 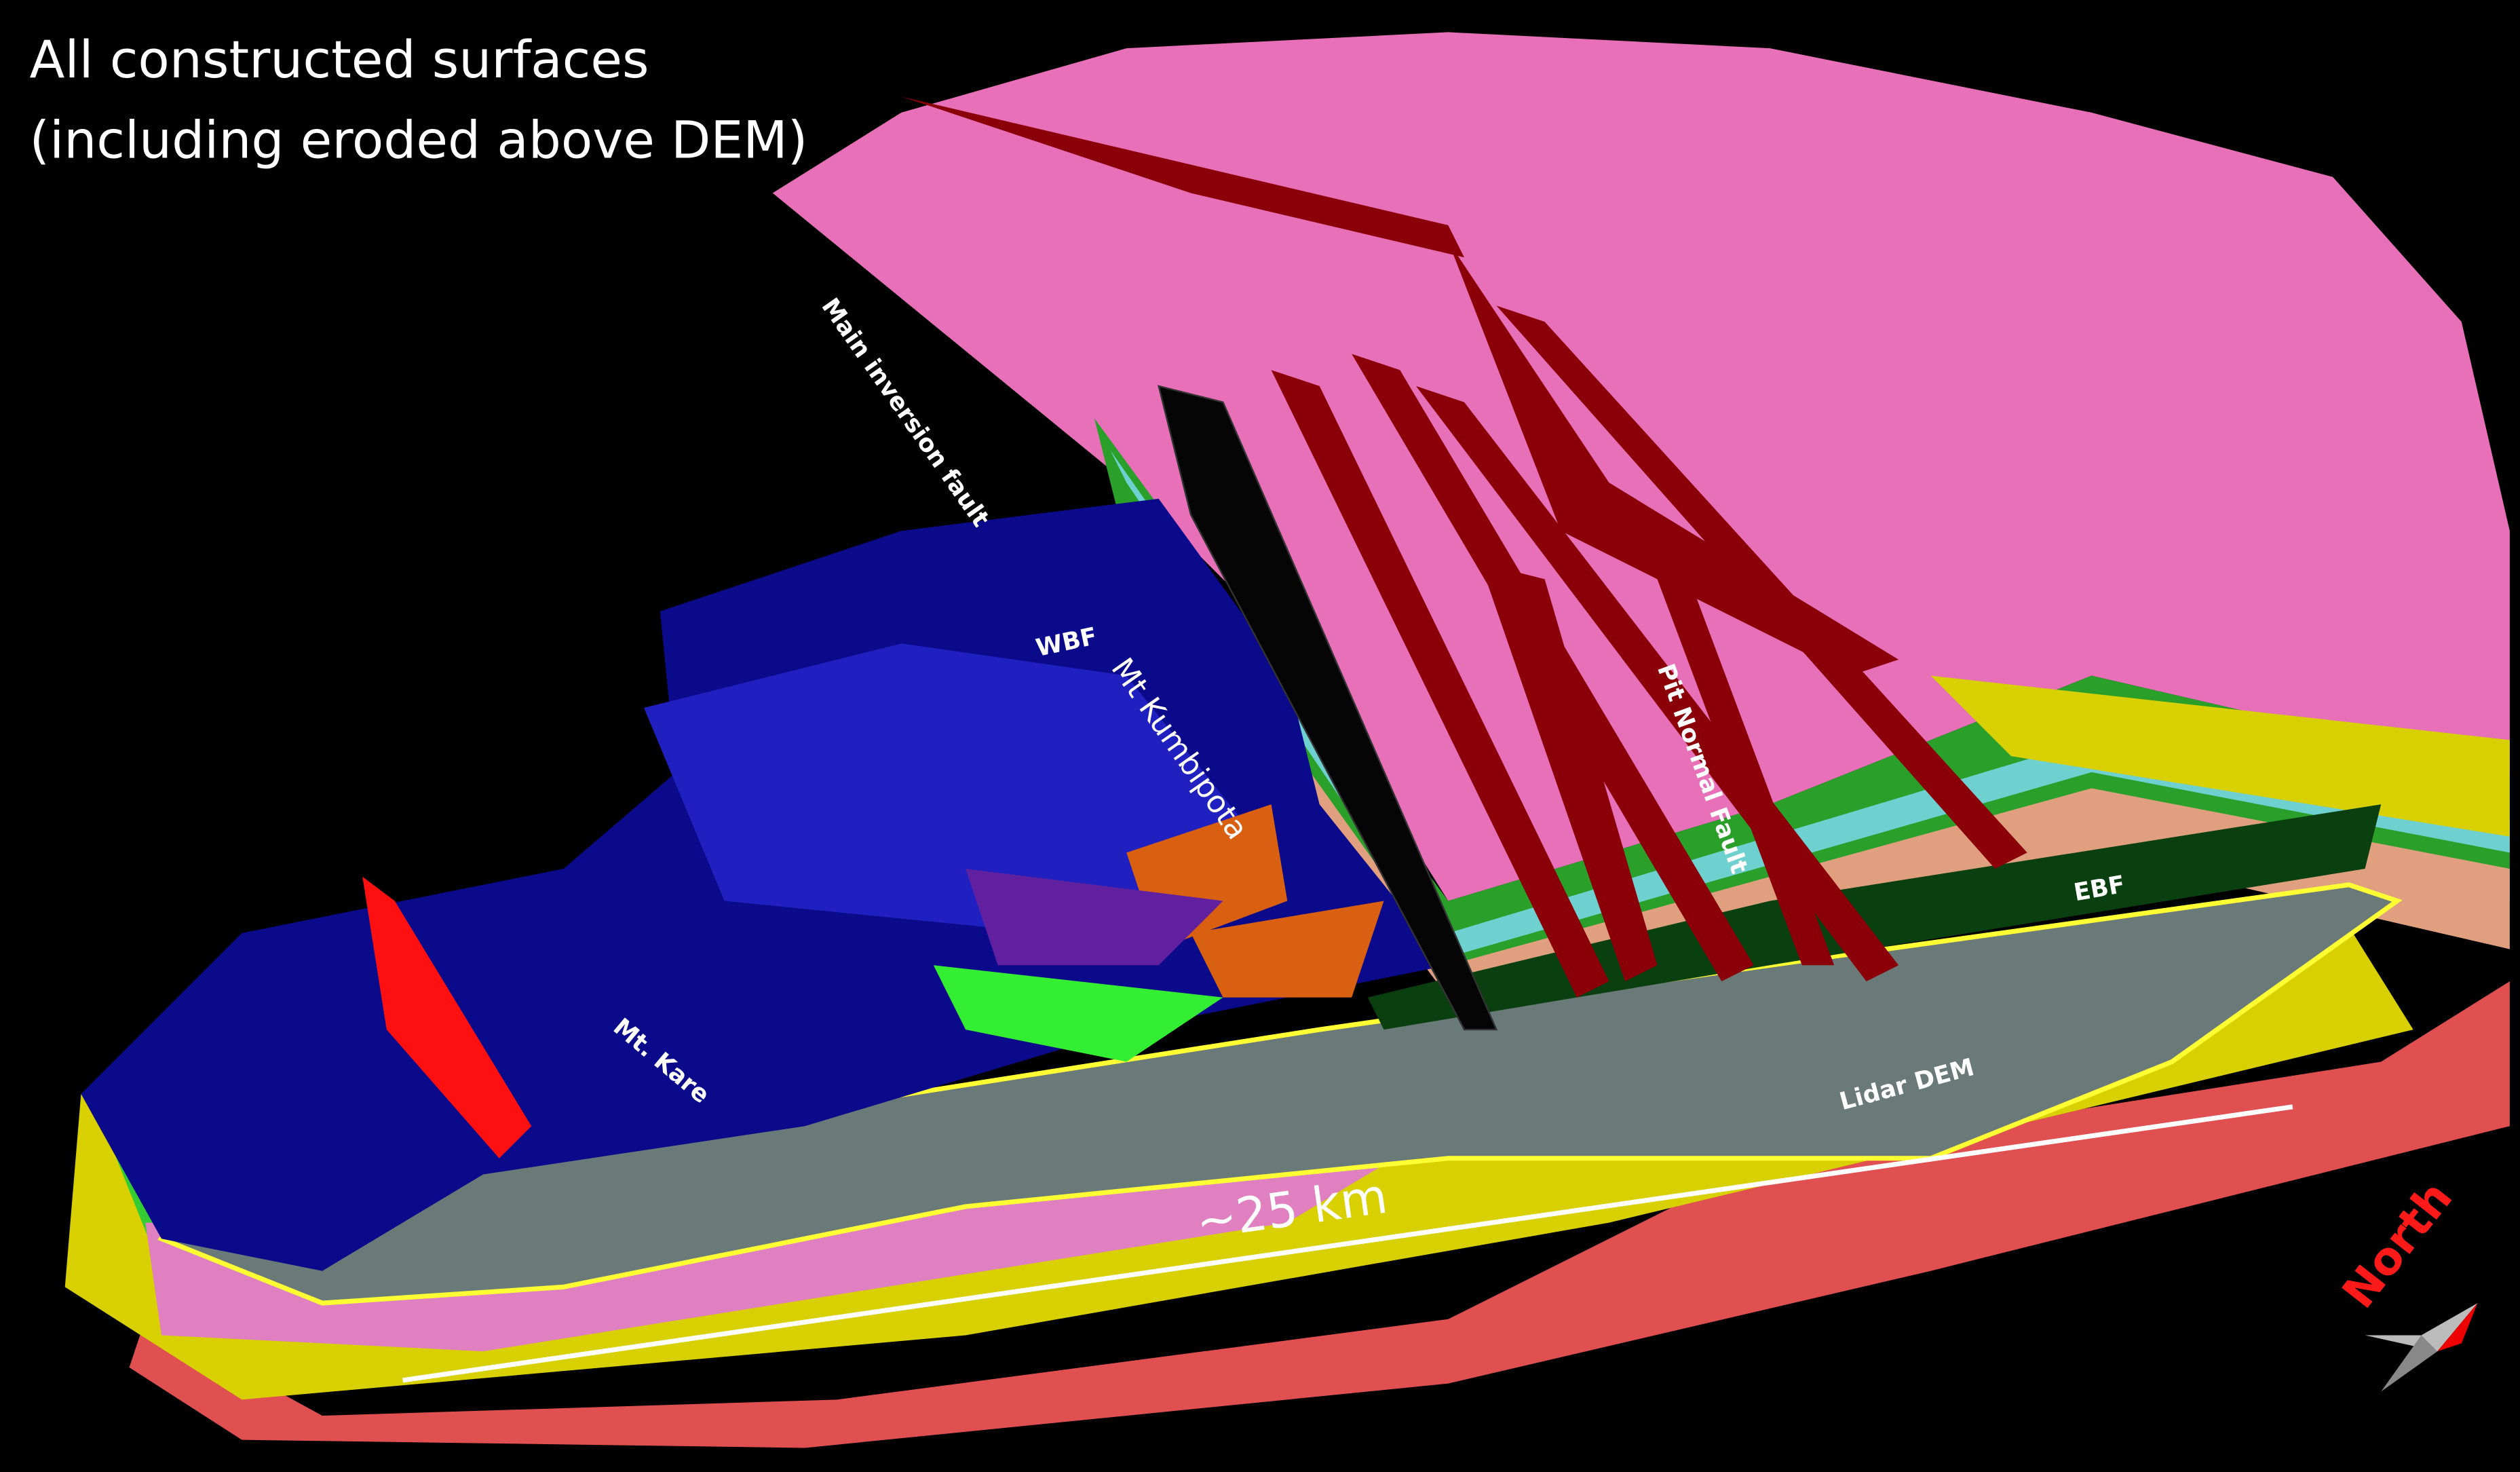 I want to click on black-fault, so click(x=1328, y=708).